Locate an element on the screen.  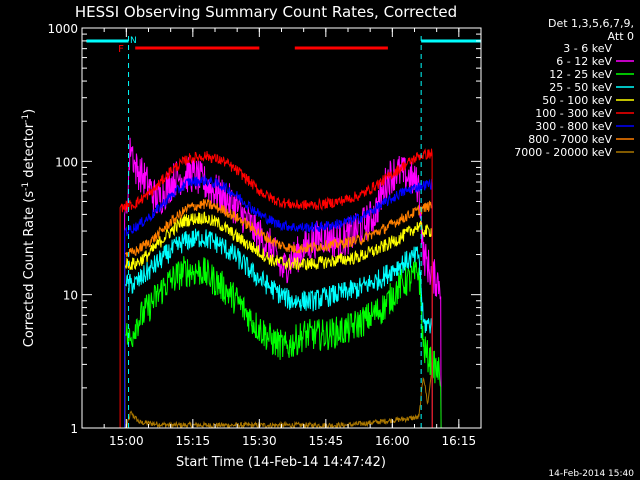
y-tick-label-2: 100 is located at coordinates (66, 162).